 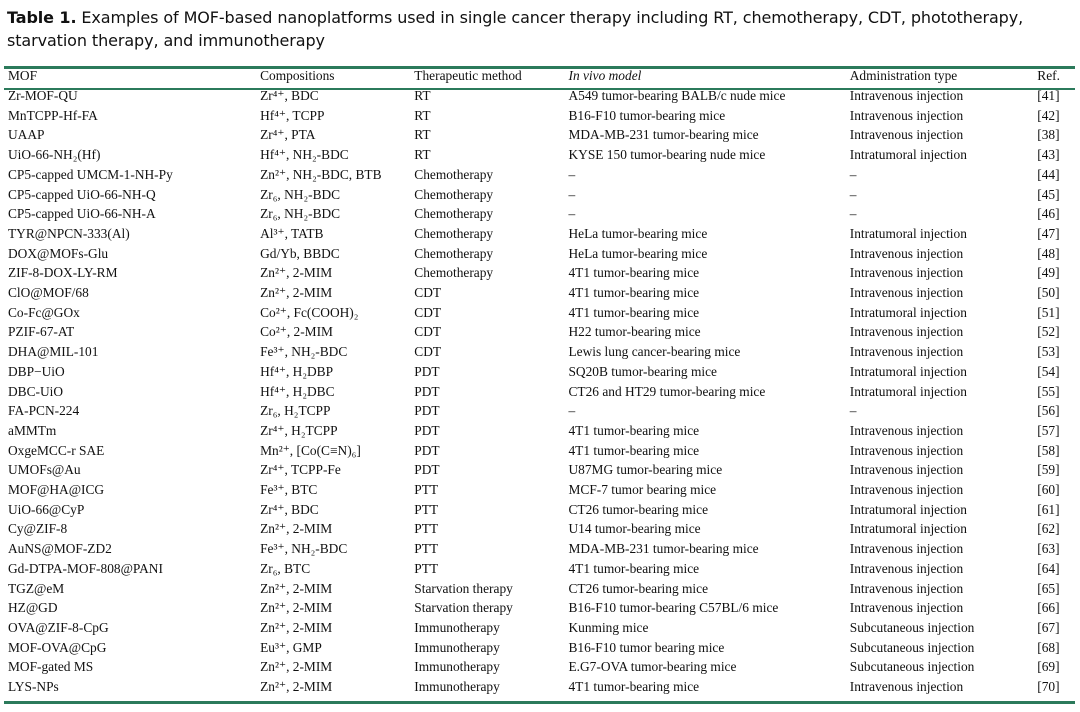 I want to click on mof-name-cell: LYS-NPs, so click(x=33, y=687).